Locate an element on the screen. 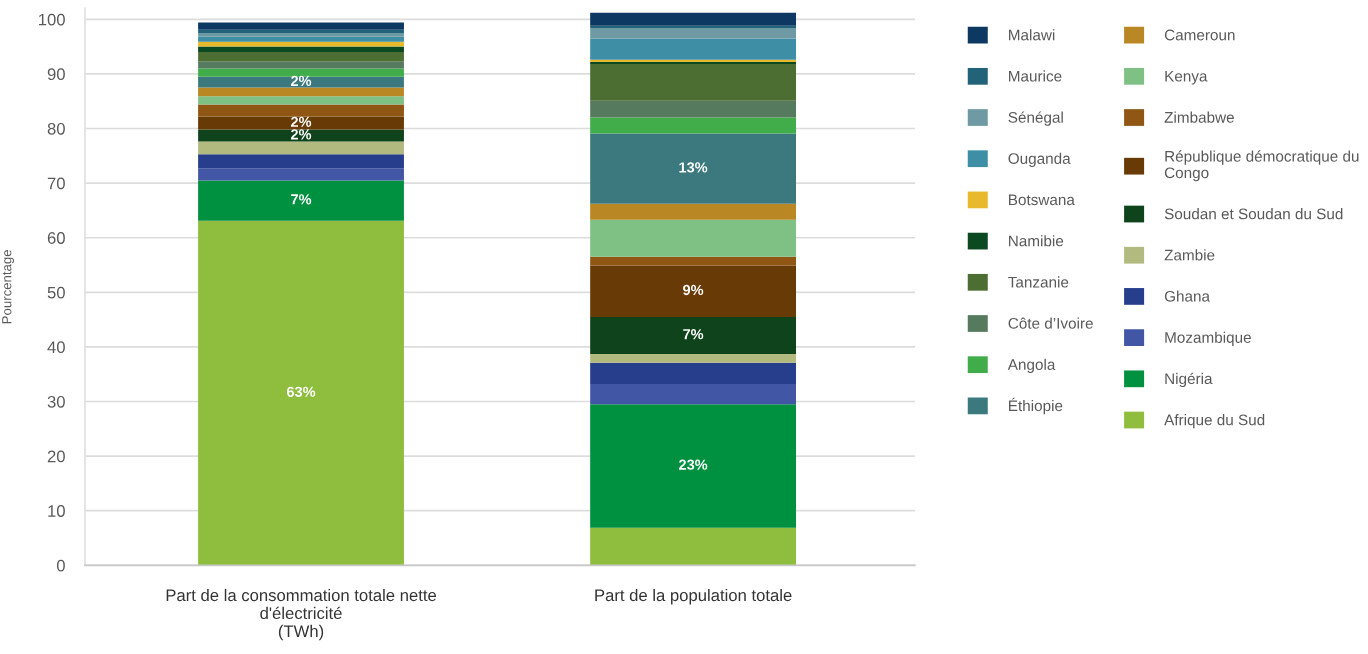 Image resolution: width=1368 pixels, height=654 pixels. legend-label: Nigéria is located at coordinates (1189, 380).